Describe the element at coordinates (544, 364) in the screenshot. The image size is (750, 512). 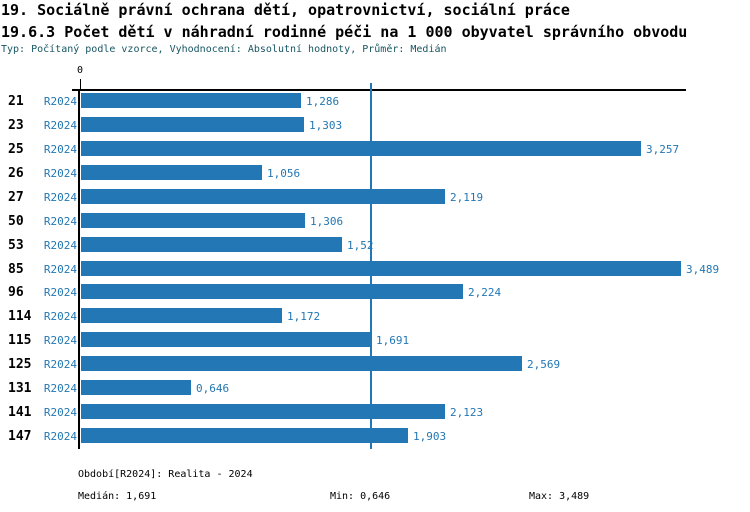
I see `bar-value-label: 2,569` at that location.